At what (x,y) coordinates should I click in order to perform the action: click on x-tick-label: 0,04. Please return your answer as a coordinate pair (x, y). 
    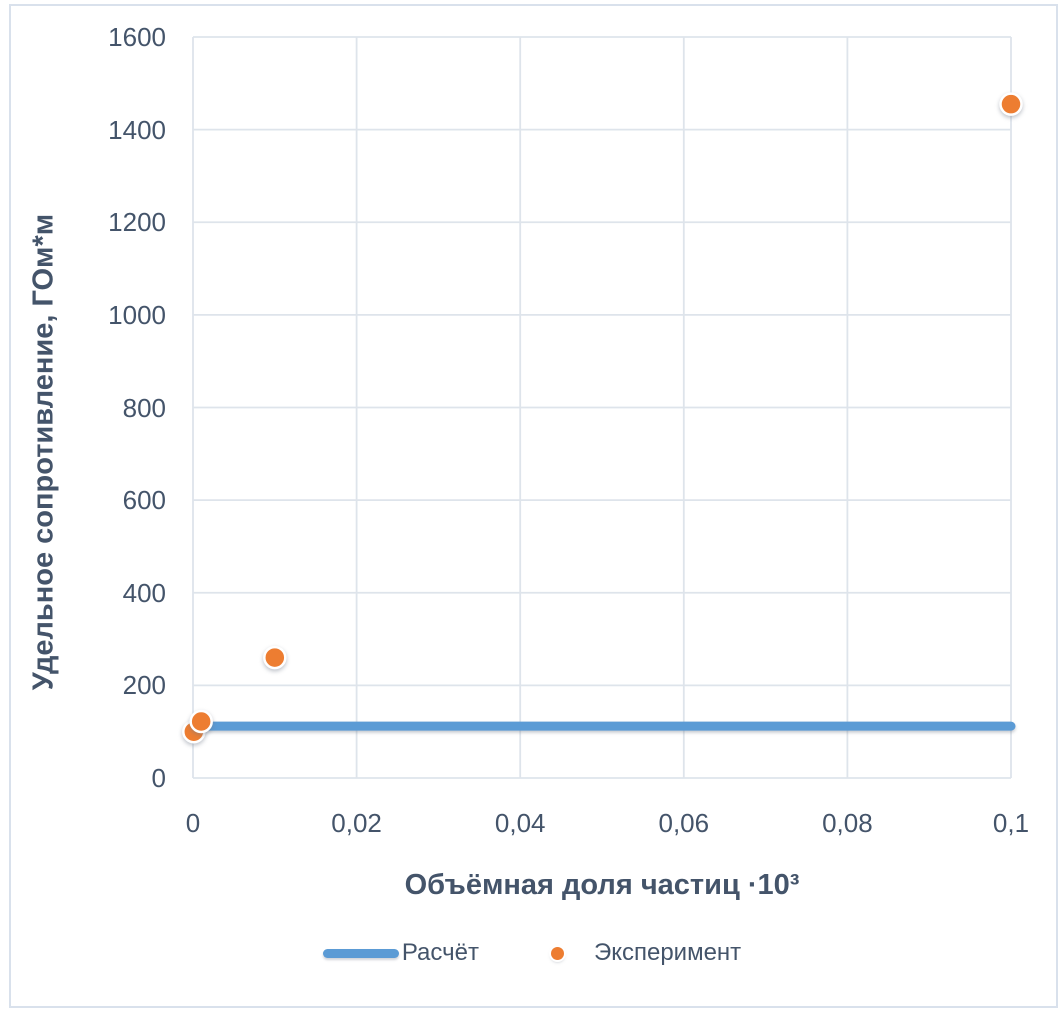
    Looking at the image, I should click on (520, 823).